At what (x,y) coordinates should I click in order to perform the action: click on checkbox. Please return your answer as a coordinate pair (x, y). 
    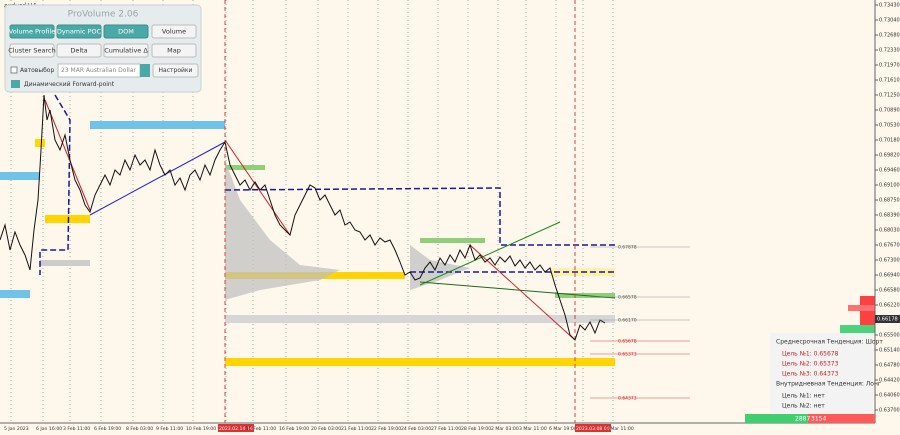
    Looking at the image, I should click on (14, 70).